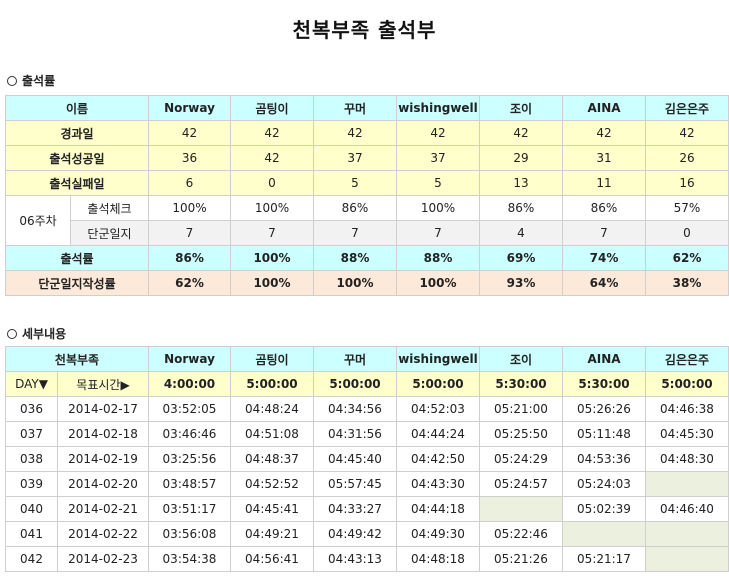  Describe the element at coordinates (44, 334) in the screenshot. I see `details-label: 세부내용` at that location.